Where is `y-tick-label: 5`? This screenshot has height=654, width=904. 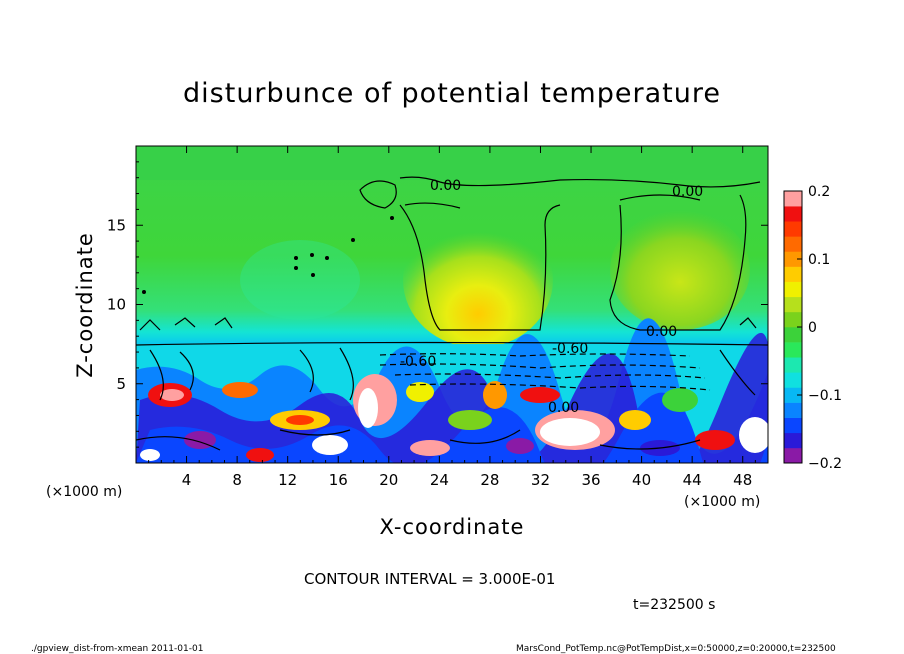 y-tick-label: 5 is located at coordinates (121, 384).